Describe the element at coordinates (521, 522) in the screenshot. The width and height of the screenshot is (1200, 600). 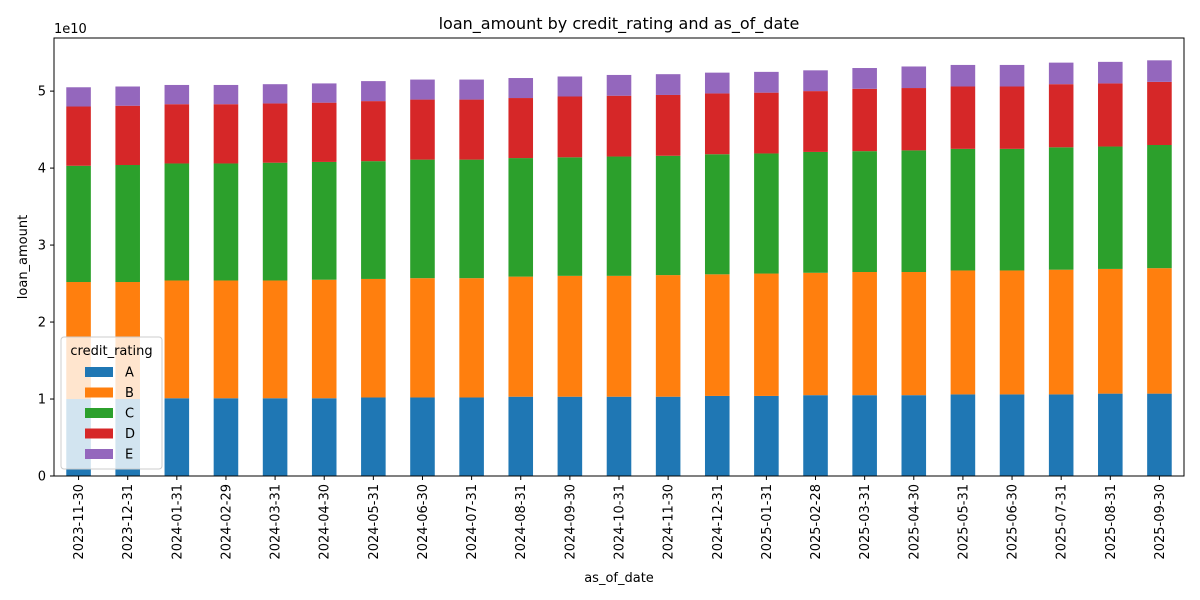
I see `x-tick-label: 2024-08-31` at that location.